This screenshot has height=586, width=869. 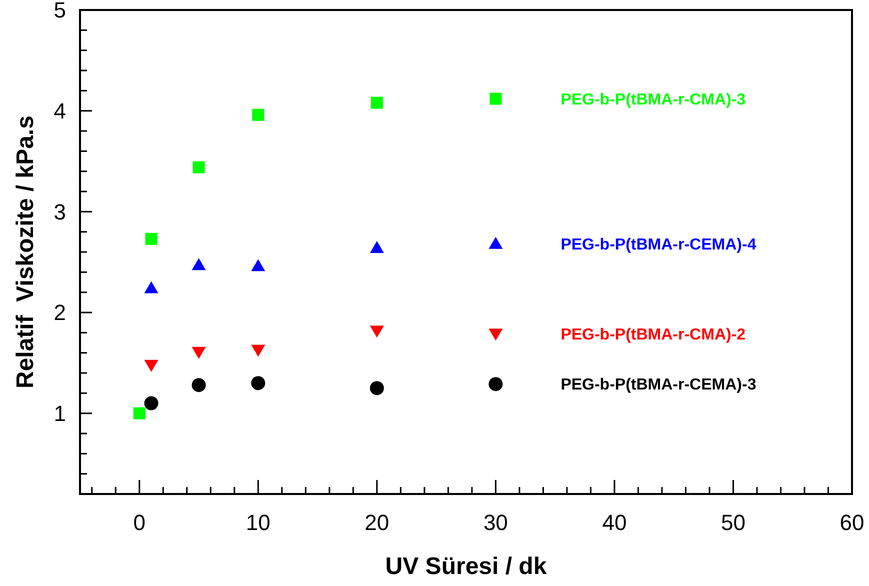 What do you see at coordinates (60, 313) in the screenshot?
I see `y-tick-label: 2` at bounding box center [60, 313].